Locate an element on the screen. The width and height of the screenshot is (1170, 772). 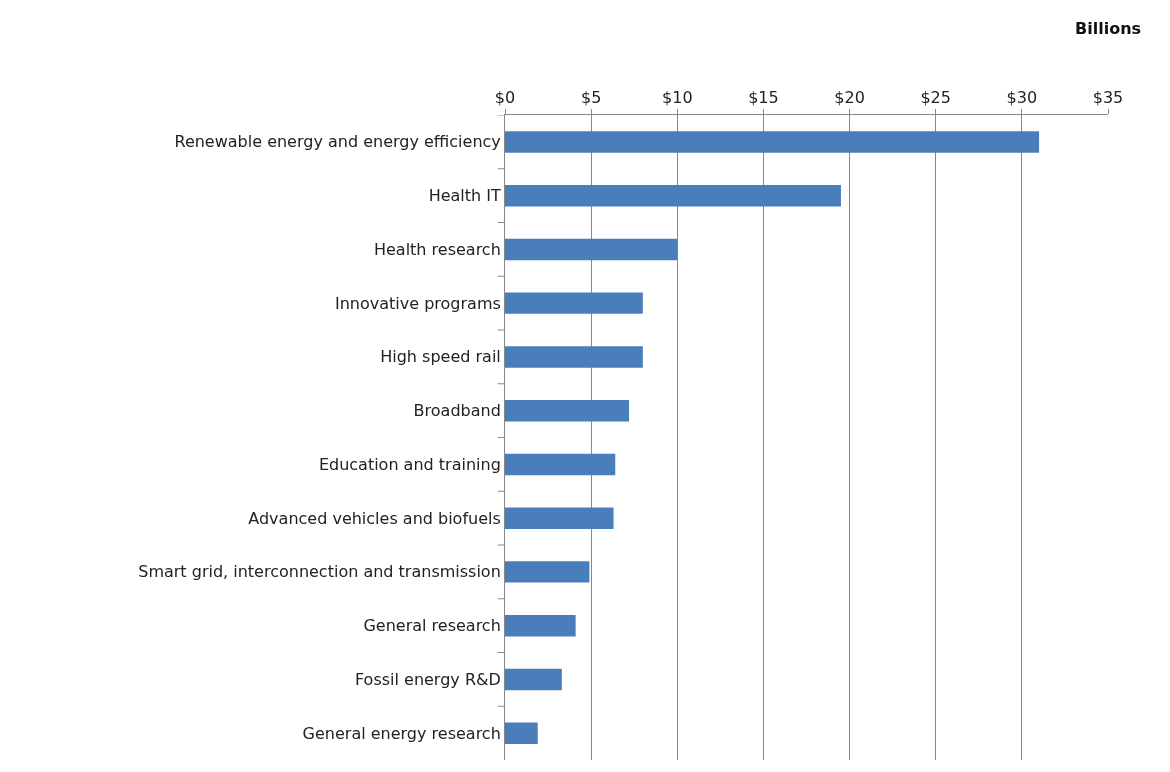
y-tick-label: Smart grid, interconnection and transmission is located at coordinates (319, 572).